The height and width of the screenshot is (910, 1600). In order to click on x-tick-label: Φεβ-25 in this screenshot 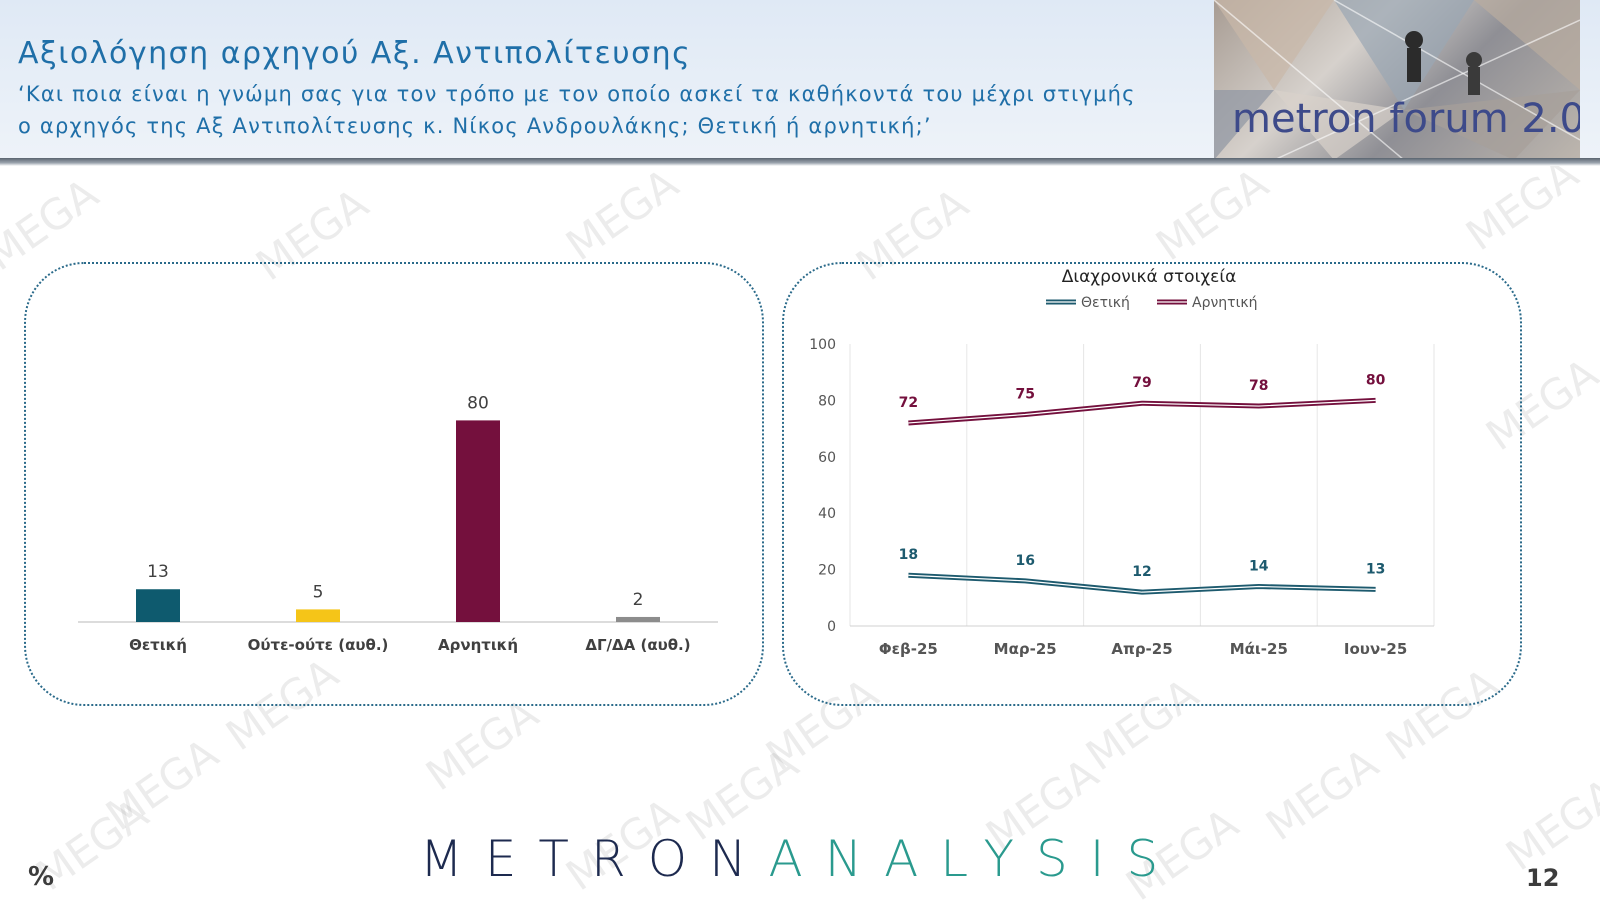, I will do `click(908, 649)`.